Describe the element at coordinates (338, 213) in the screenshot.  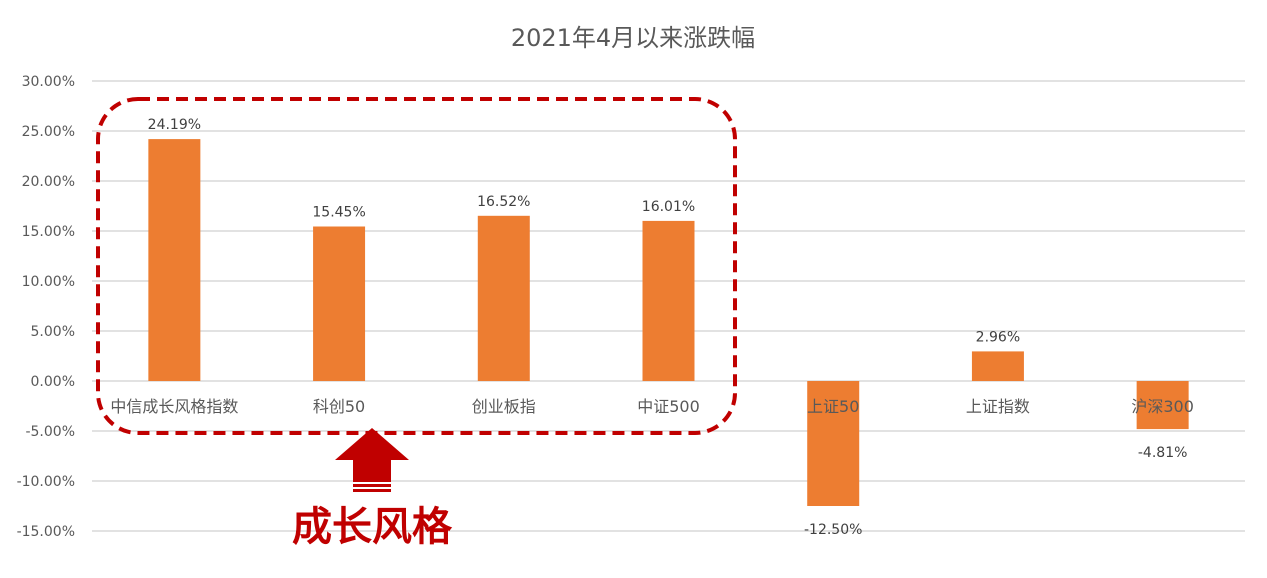
I see `data-label: 15.45%` at that location.